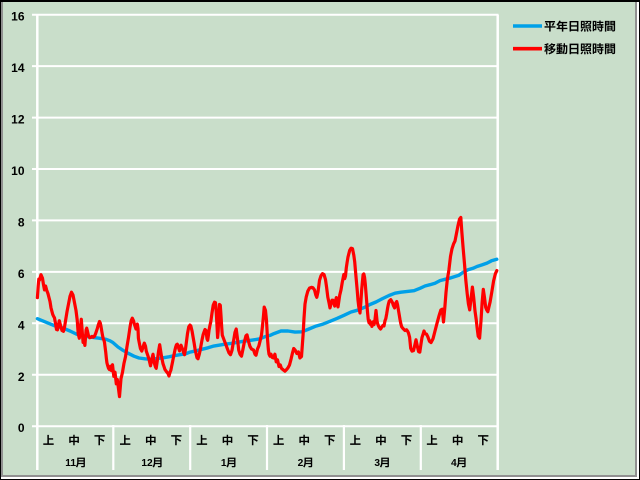  Describe the element at coordinates (70, 463) in the screenshot. I see `svg-text: 11` at that location.